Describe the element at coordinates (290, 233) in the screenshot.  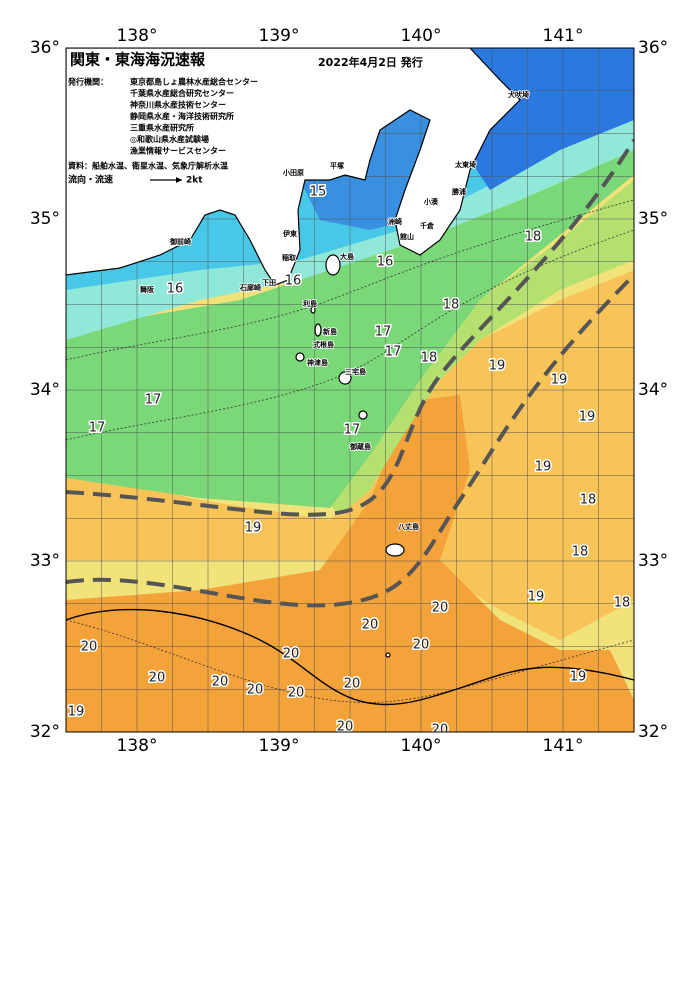
I see `place-name: 伊東` at that location.